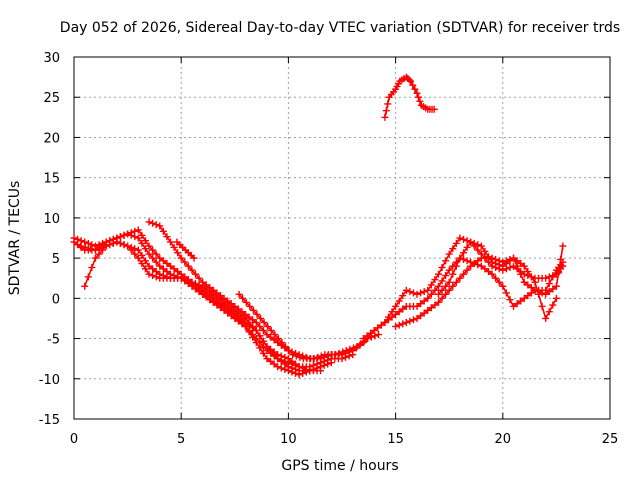  I want to click on y-axis-label: SDTVAR / TECUs, so click(15, 238).